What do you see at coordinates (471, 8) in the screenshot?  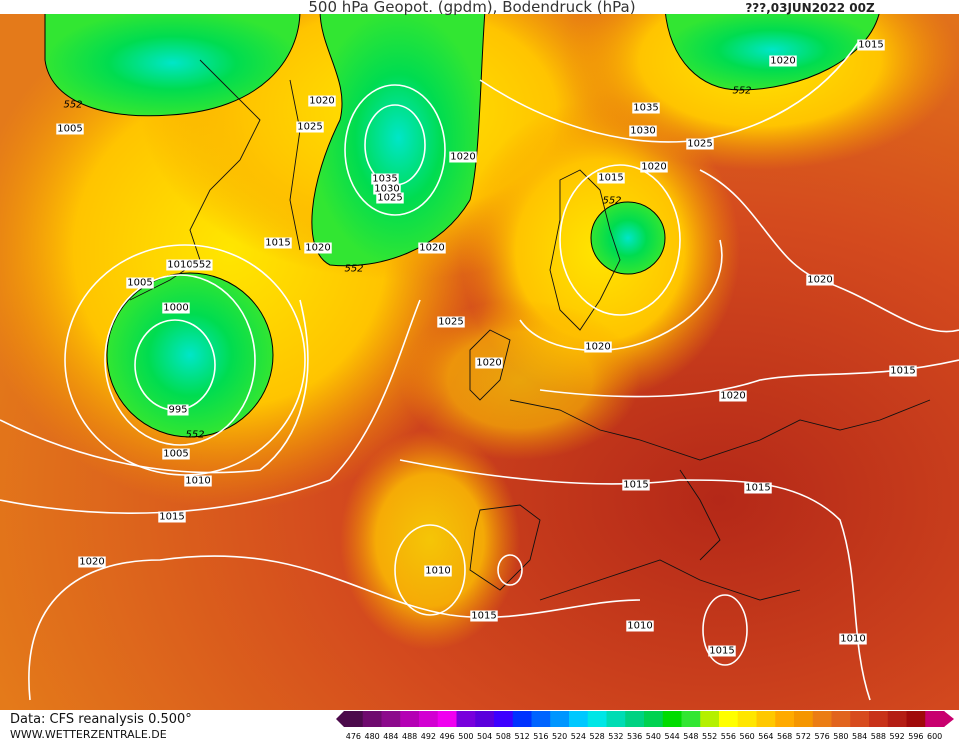 I see `map-title: 500 hPa Geopot. (gpdm), Bodendruck (hPa)` at bounding box center [471, 8].